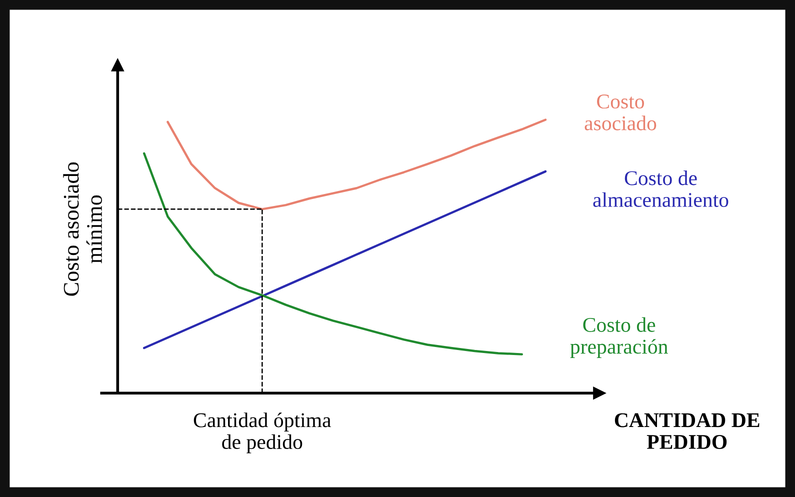 The width and height of the screenshot is (795, 497). What do you see at coordinates (82, 229) in the screenshot?
I see `y-axis-title: Costo asociado mínimo` at bounding box center [82, 229].